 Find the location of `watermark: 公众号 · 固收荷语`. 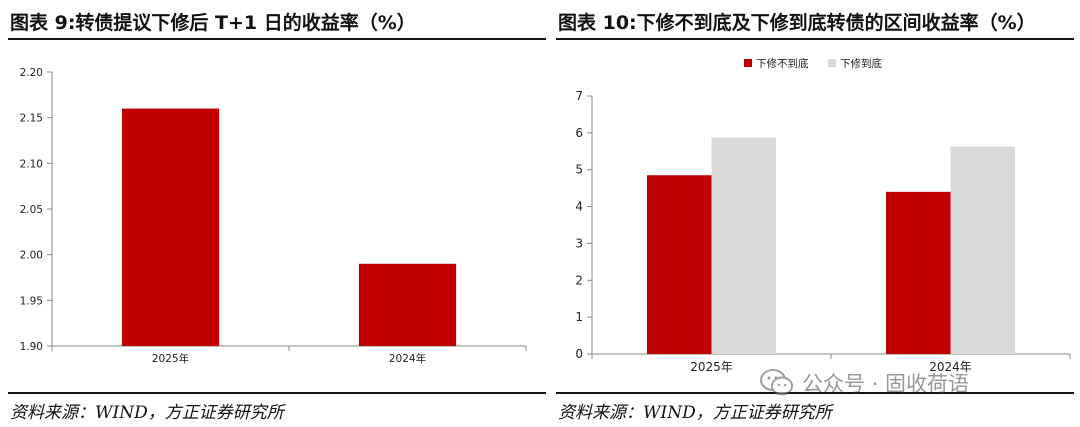

watermark: 公众号 · 固收荷语 is located at coordinates (864, 383).